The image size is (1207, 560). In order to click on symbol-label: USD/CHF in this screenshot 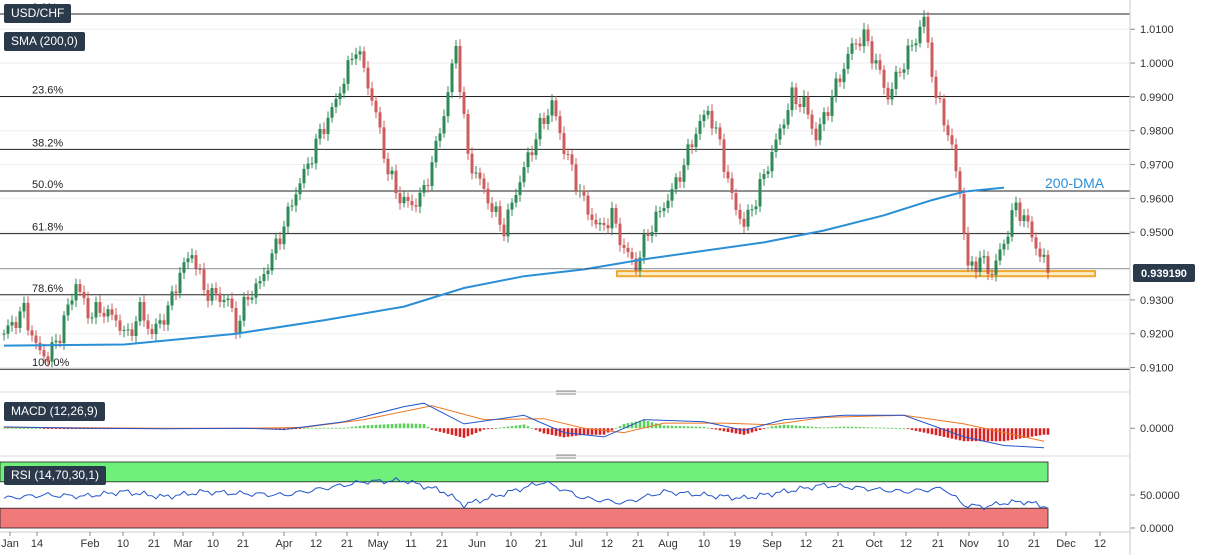, I will do `click(38, 13)`.